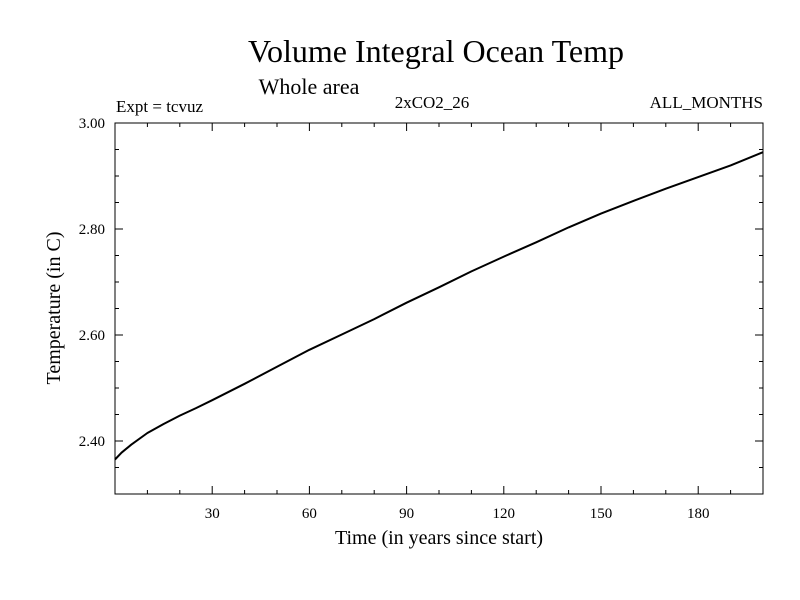 This screenshot has height=600, width=800. I want to click on y-tick-label: 2.60, so click(92, 336).